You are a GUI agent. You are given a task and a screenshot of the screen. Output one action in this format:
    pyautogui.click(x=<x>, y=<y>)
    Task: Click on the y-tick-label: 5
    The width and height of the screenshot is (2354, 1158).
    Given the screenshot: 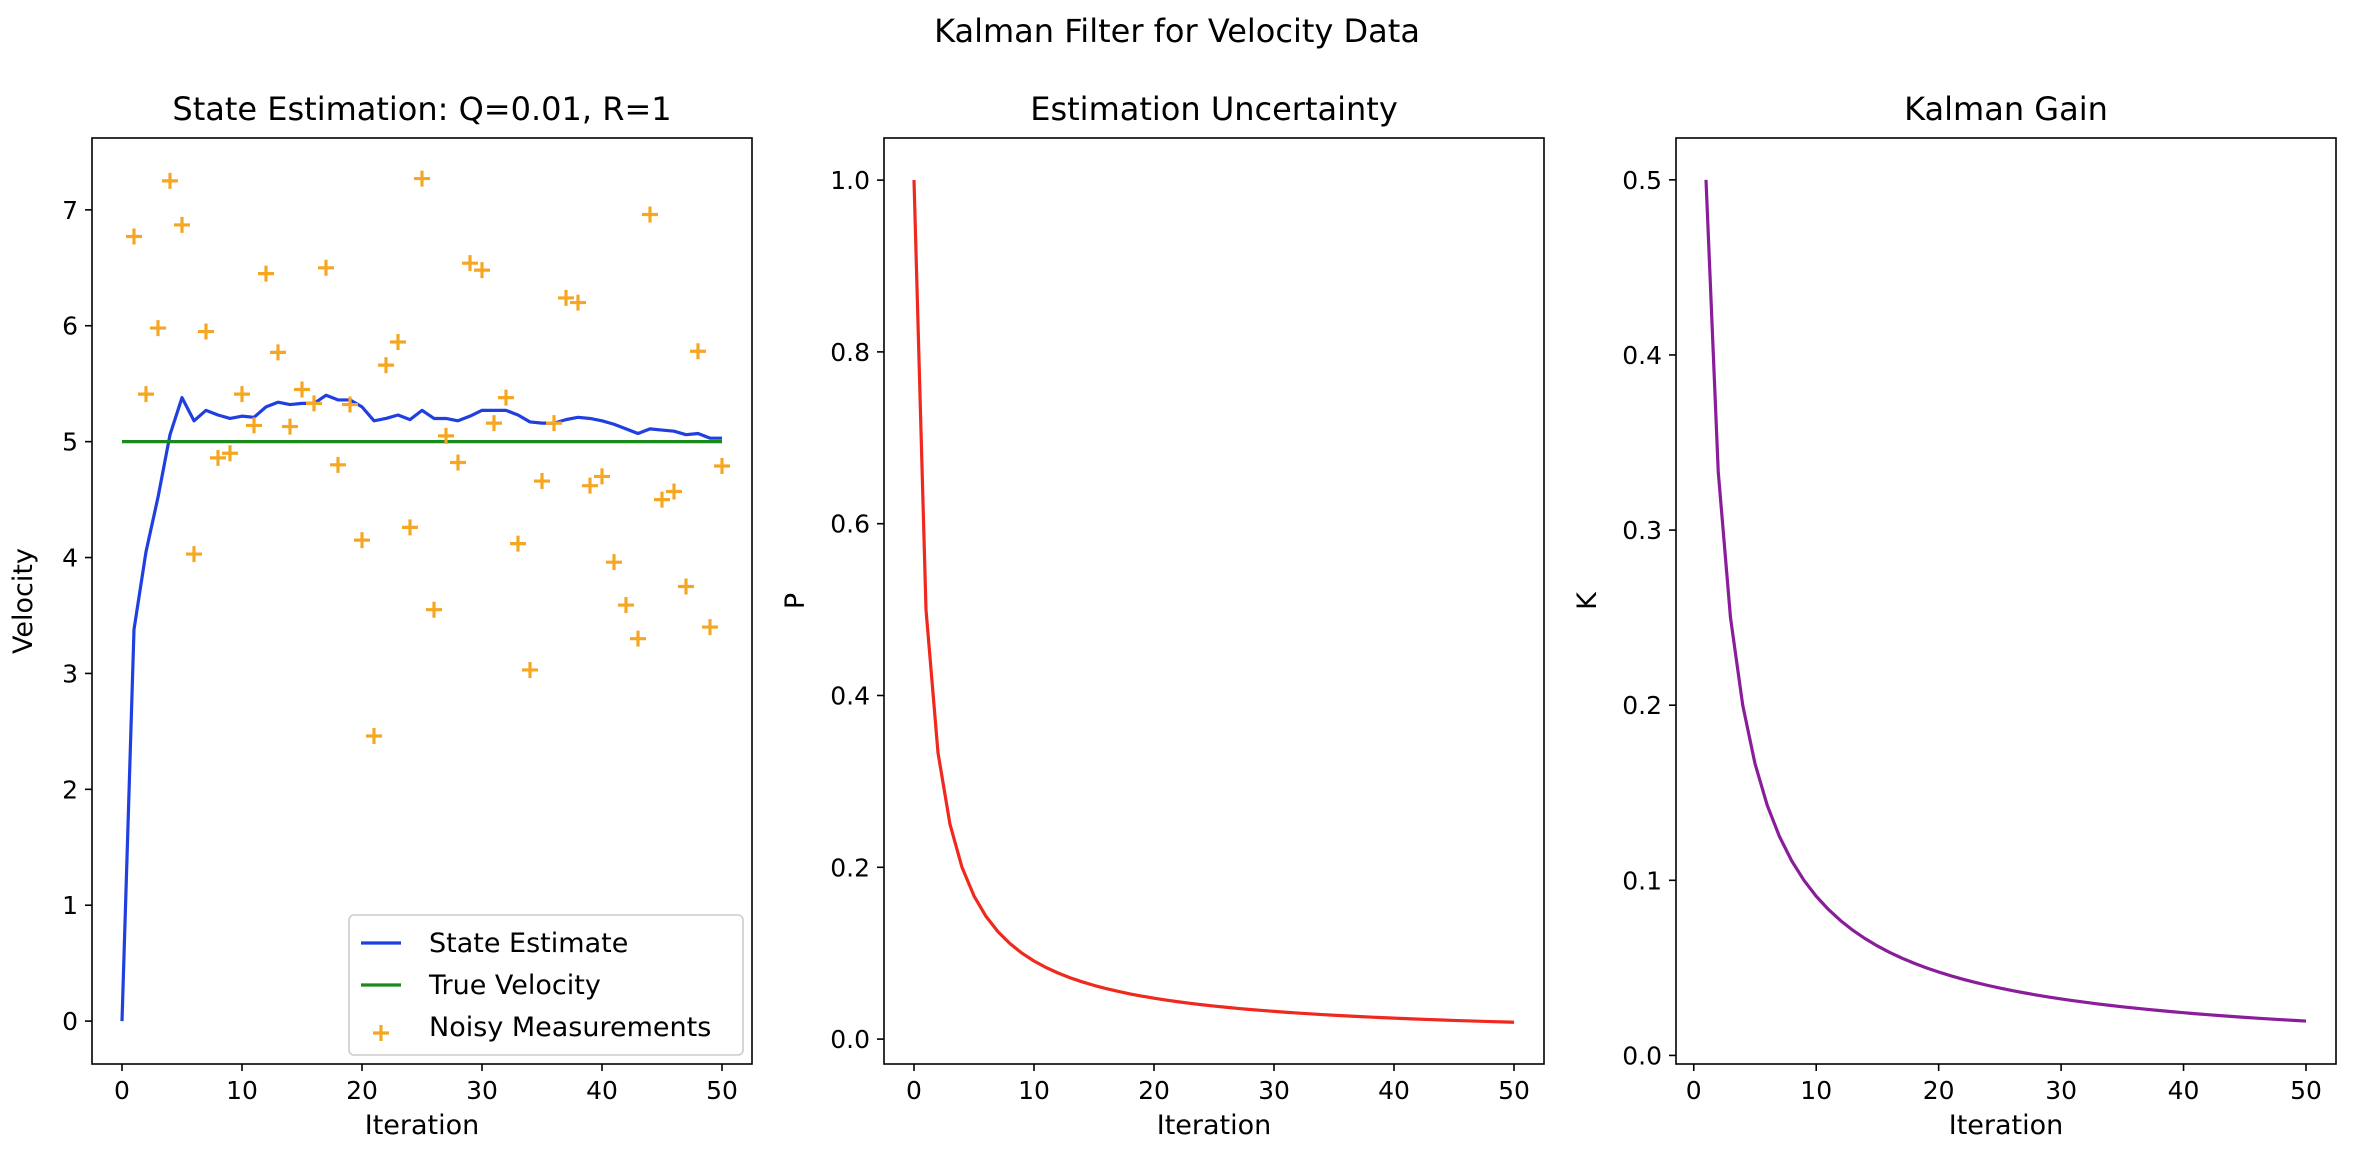 What is the action you would take?
    pyautogui.click(x=70, y=442)
    